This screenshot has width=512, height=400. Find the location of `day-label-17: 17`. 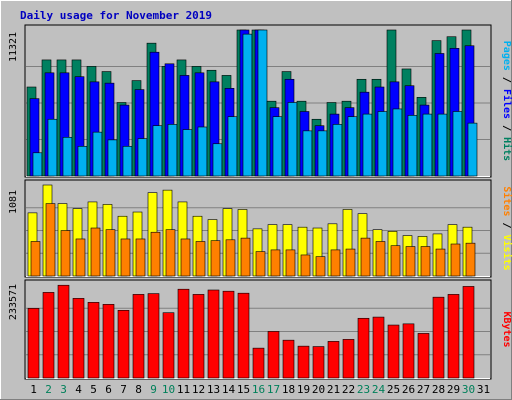

day-label-17: 17 is located at coordinates (273, 389).